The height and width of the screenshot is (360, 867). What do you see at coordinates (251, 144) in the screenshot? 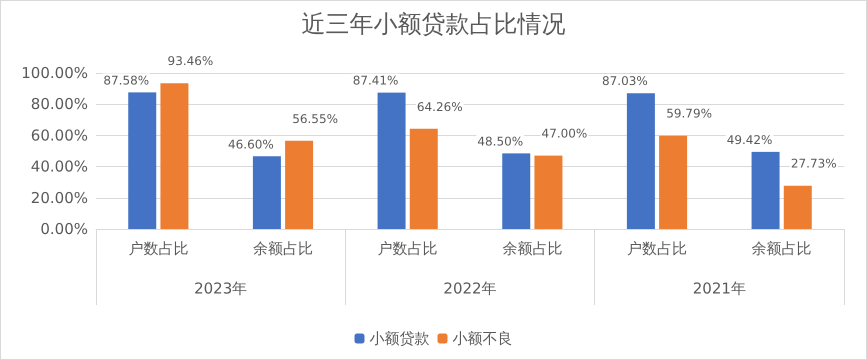
I see `data-label: 46.60%` at bounding box center [251, 144].